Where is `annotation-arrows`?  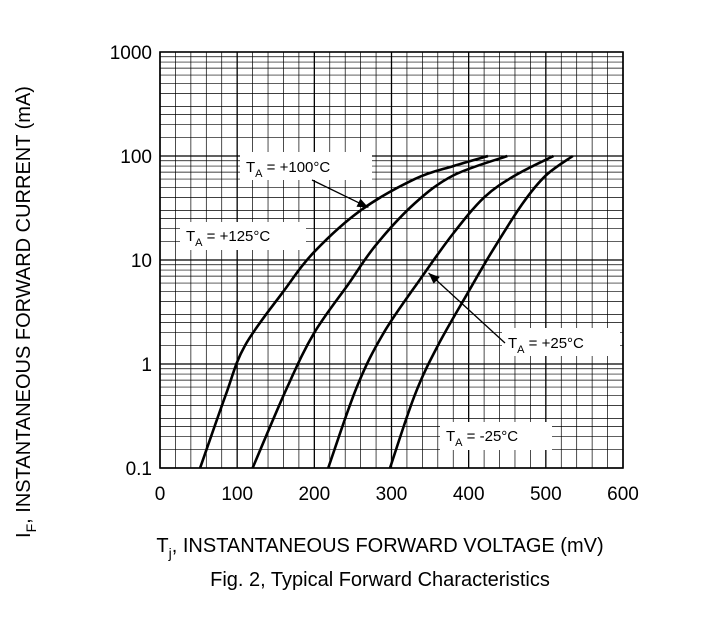 annotation-arrows is located at coordinates (408, 261).